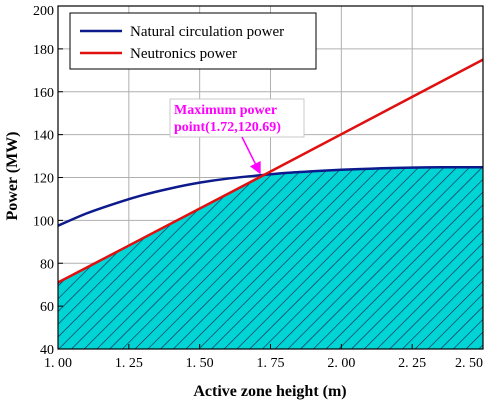 This screenshot has width=498, height=409. What do you see at coordinates (58, 363) in the screenshot?
I see `x-tick-label: 1. 00` at bounding box center [58, 363].